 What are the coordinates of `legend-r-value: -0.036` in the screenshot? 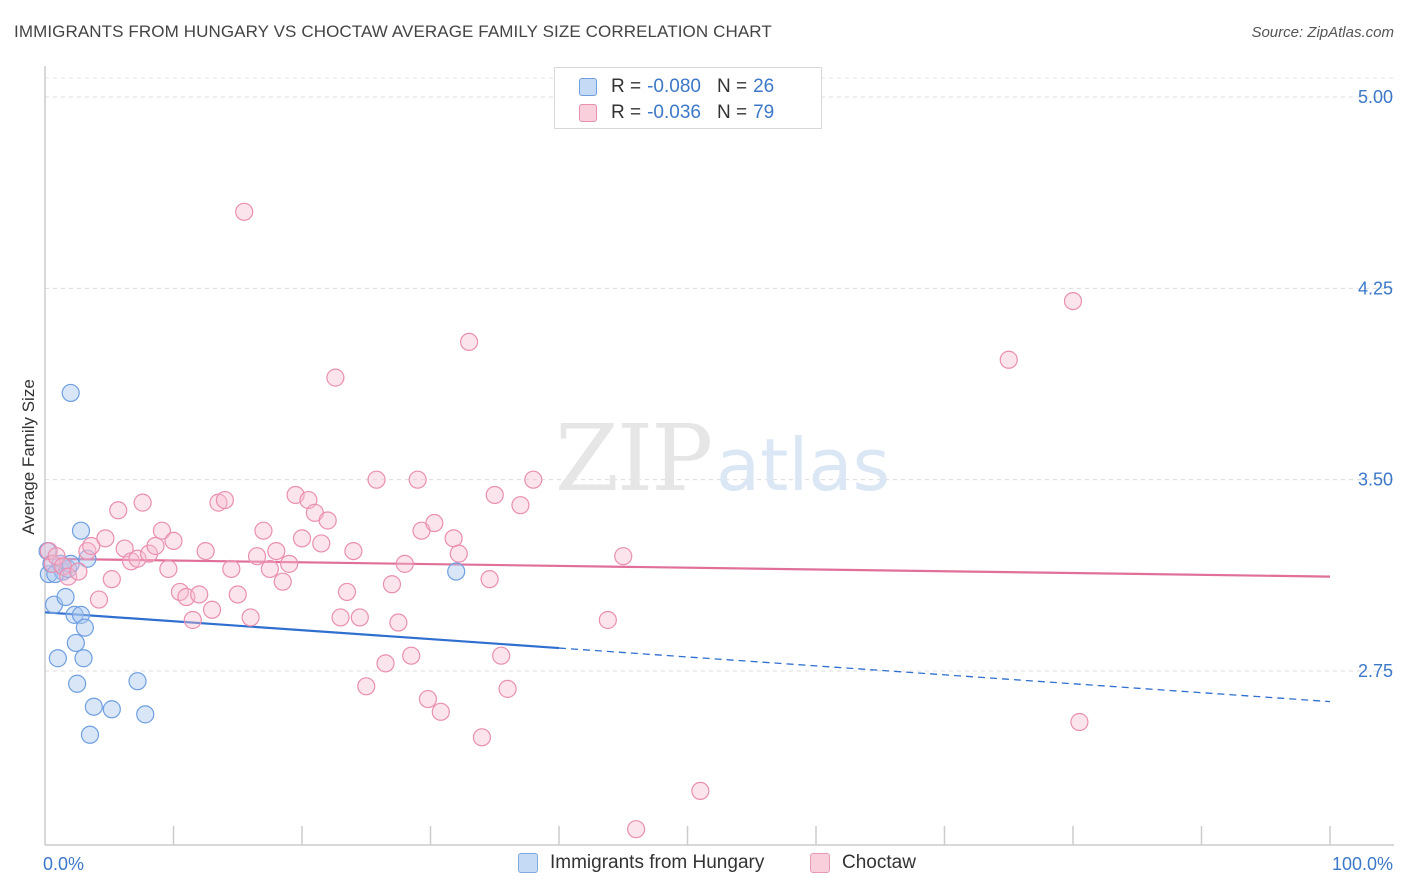 It's located at (674, 112).